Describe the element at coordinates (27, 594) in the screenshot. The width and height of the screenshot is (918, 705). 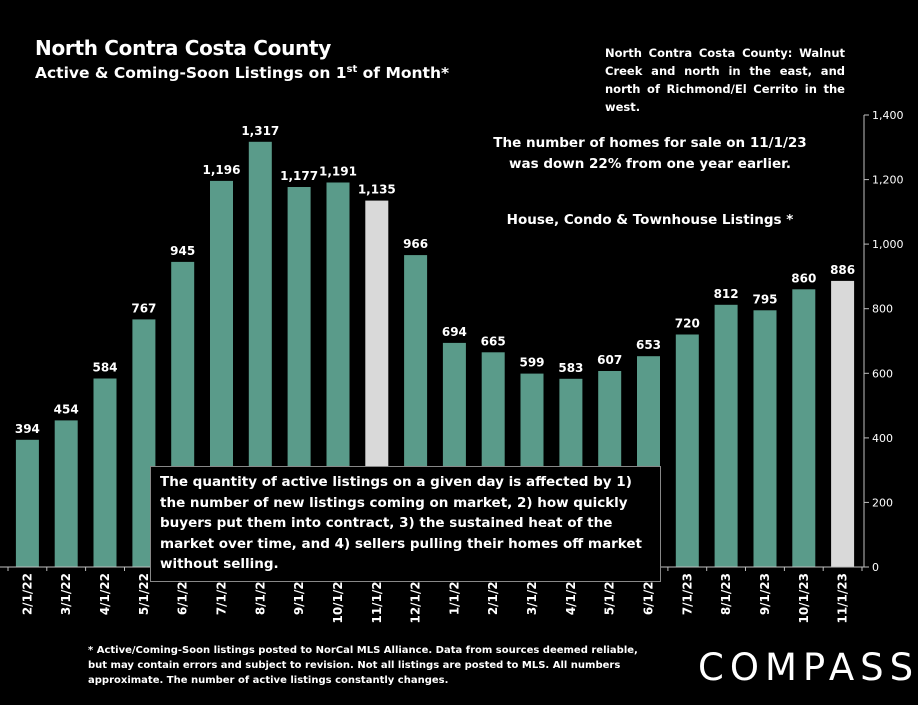
I see `x-tick-label: 2/1/22` at that location.